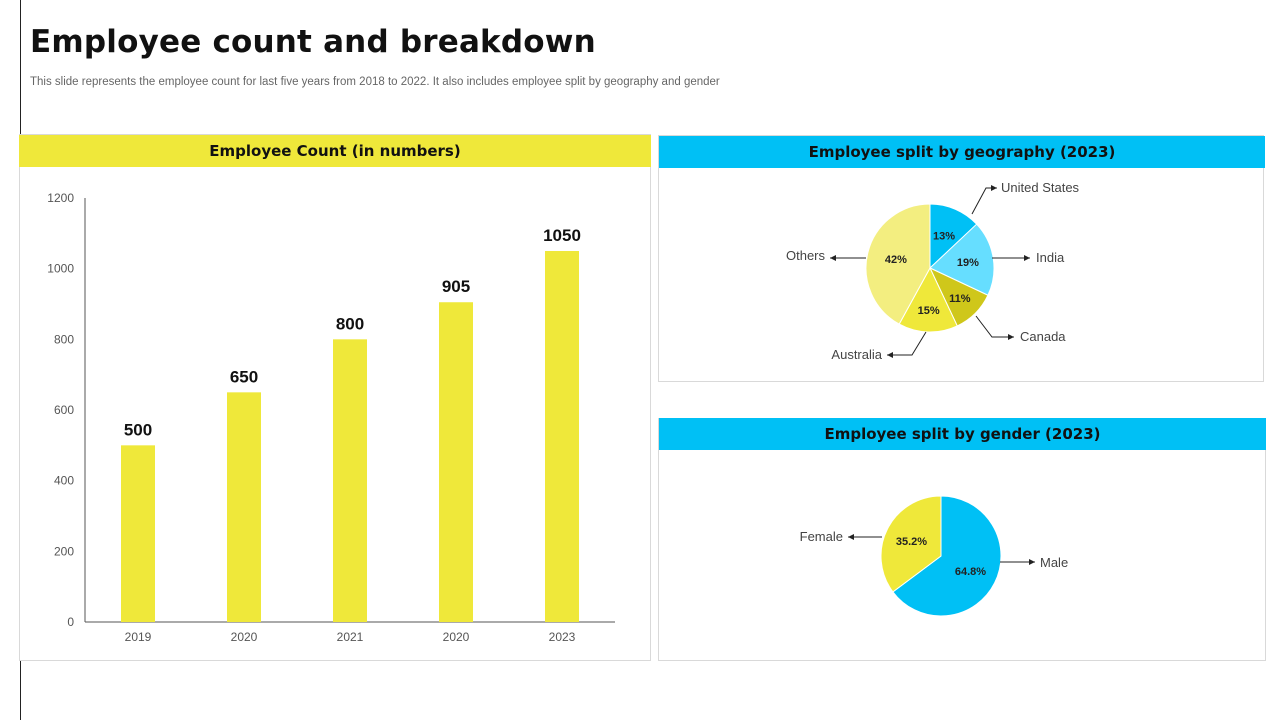 The width and height of the screenshot is (1280, 720). I want to click on pie-category-label: Others, so click(806, 255).